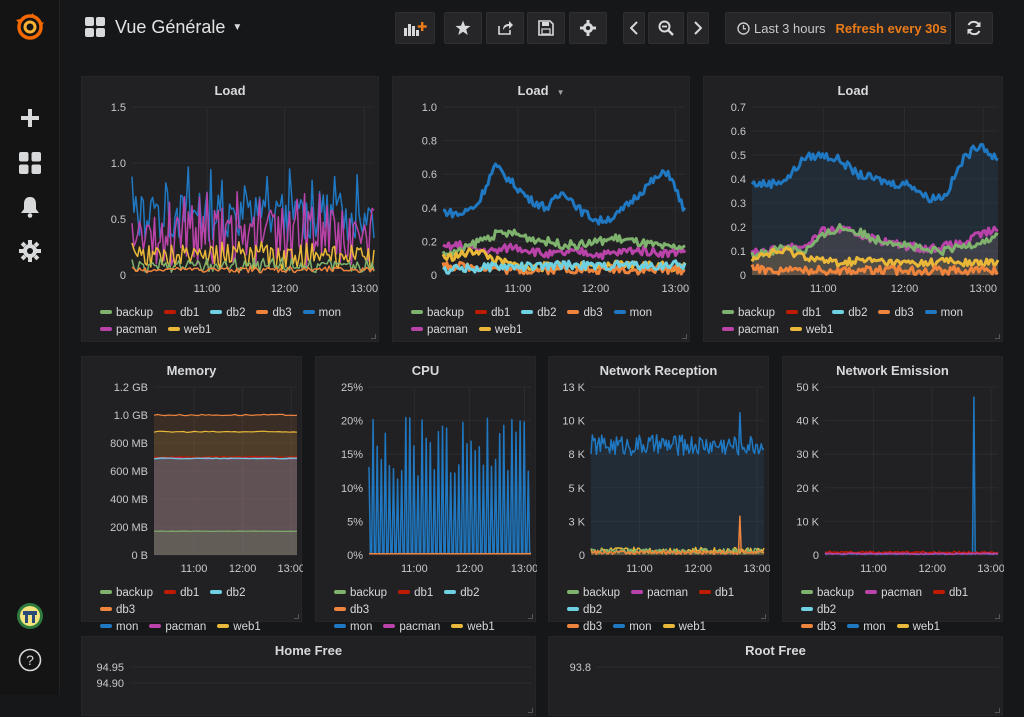 The image size is (1024, 717). I want to click on grafana-logo-icon, so click(30, 27).